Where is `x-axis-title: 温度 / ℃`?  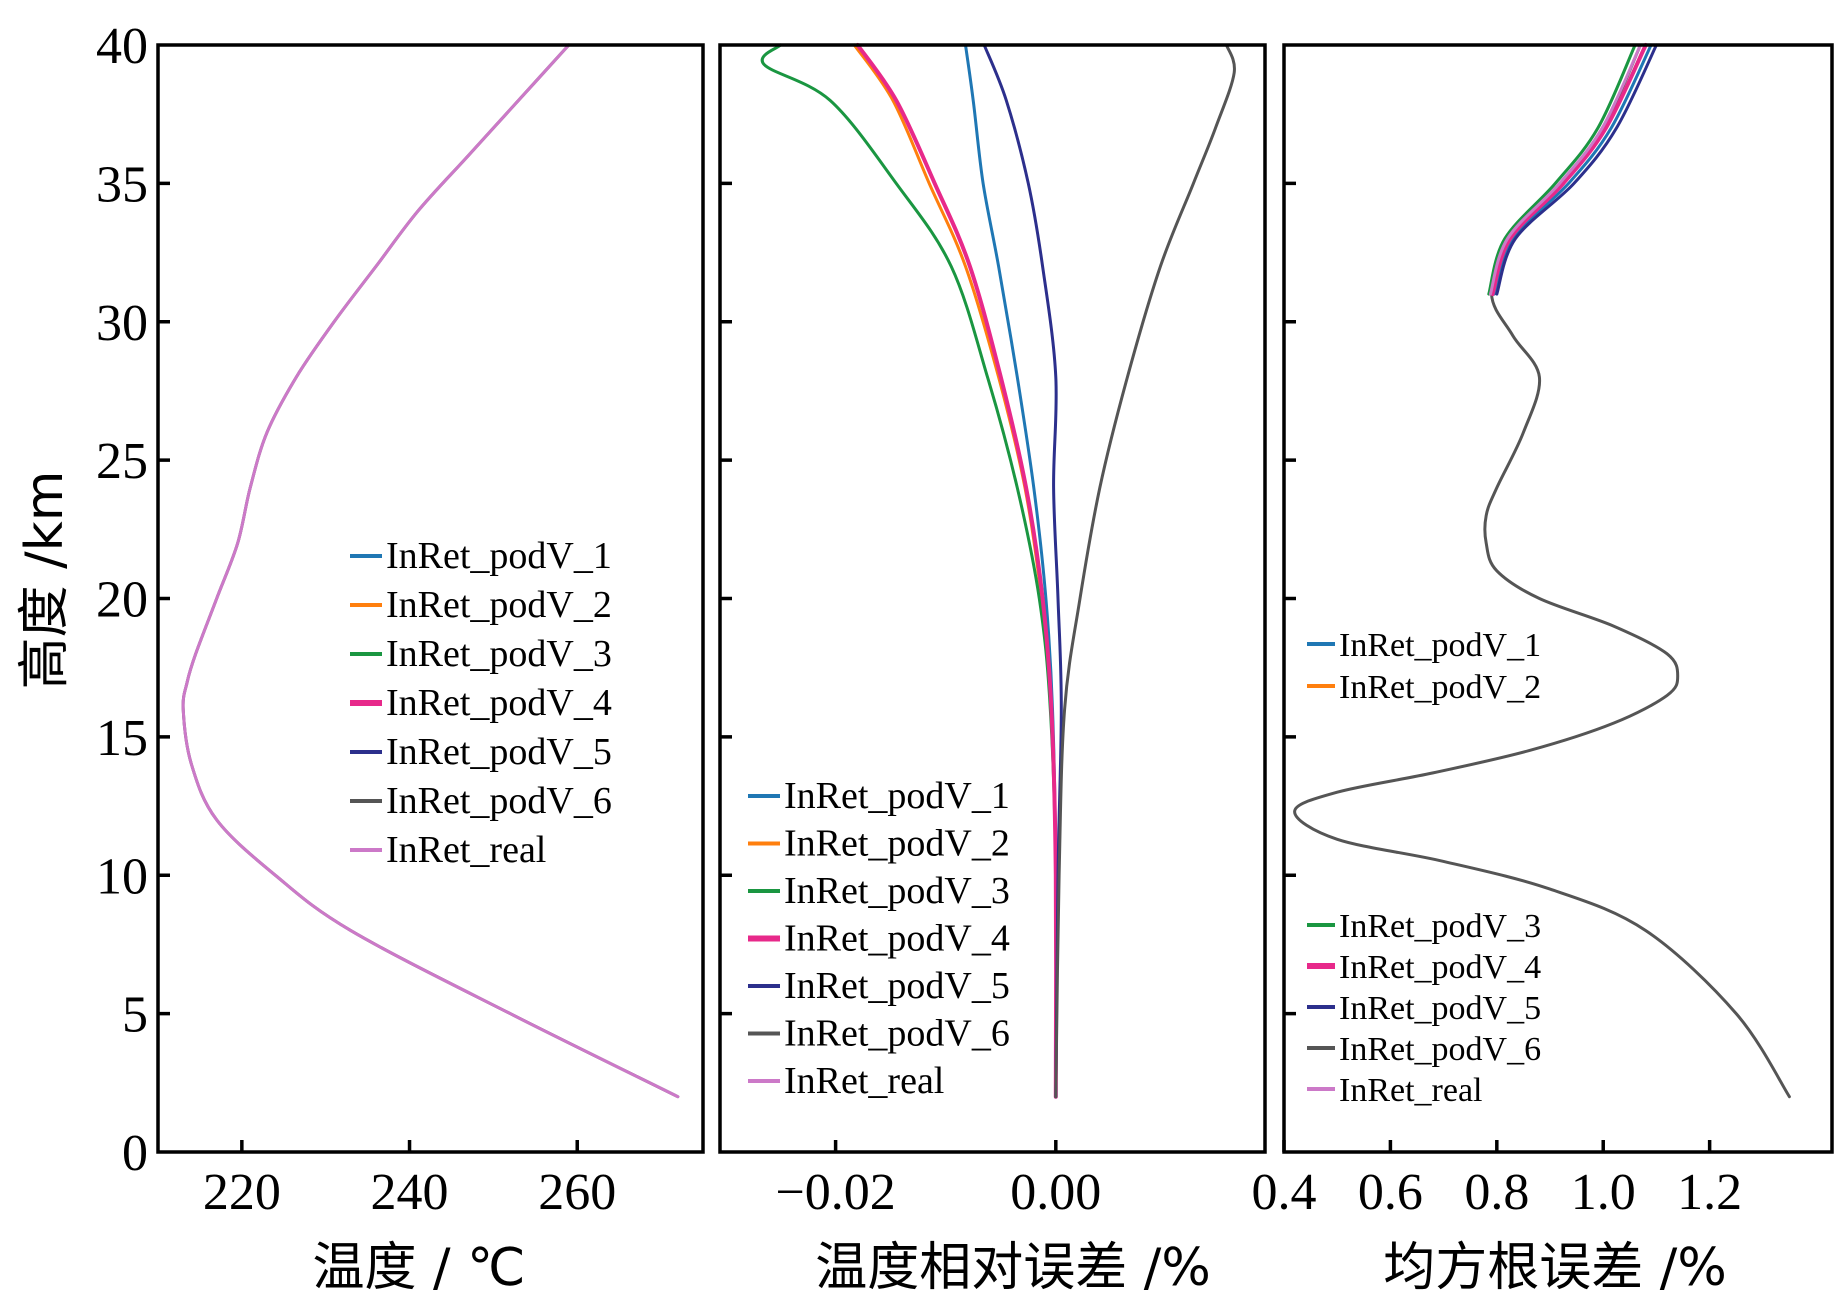
x-axis-title: 温度 / ℃ is located at coordinates (419, 1268).